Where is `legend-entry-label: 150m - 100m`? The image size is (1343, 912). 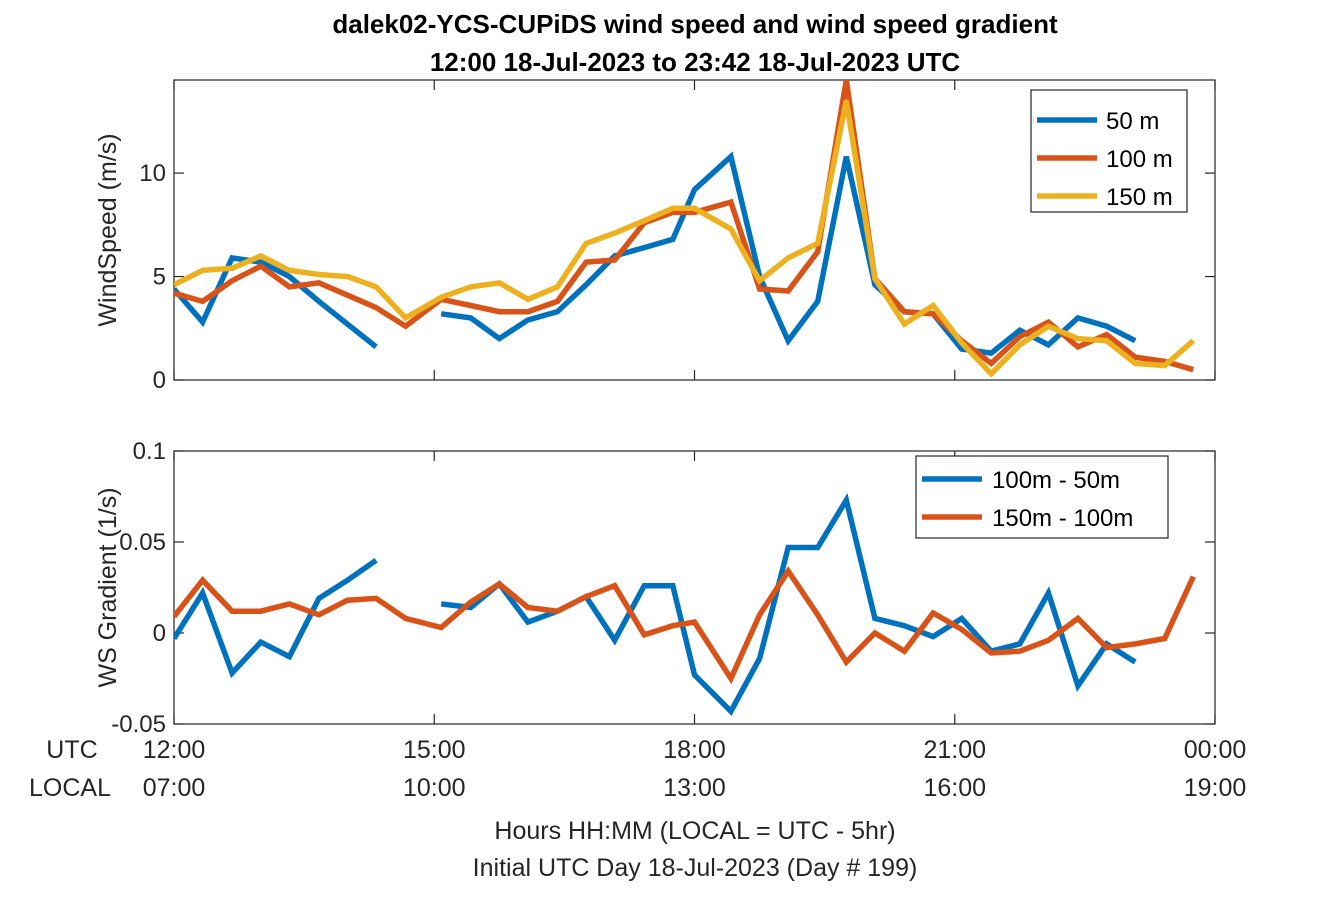
legend-entry-label: 150m - 100m is located at coordinates (1062, 518).